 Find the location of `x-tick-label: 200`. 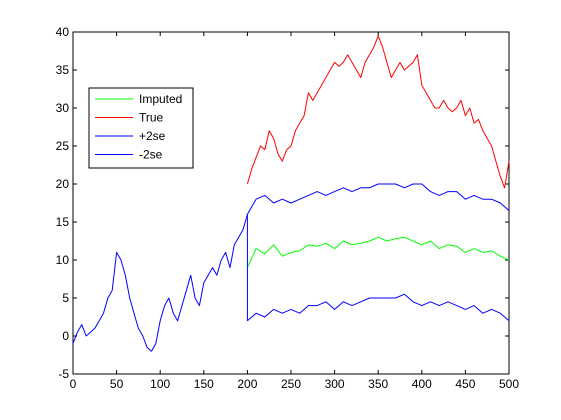

x-tick-label: 200 is located at coordinates (247, 384).